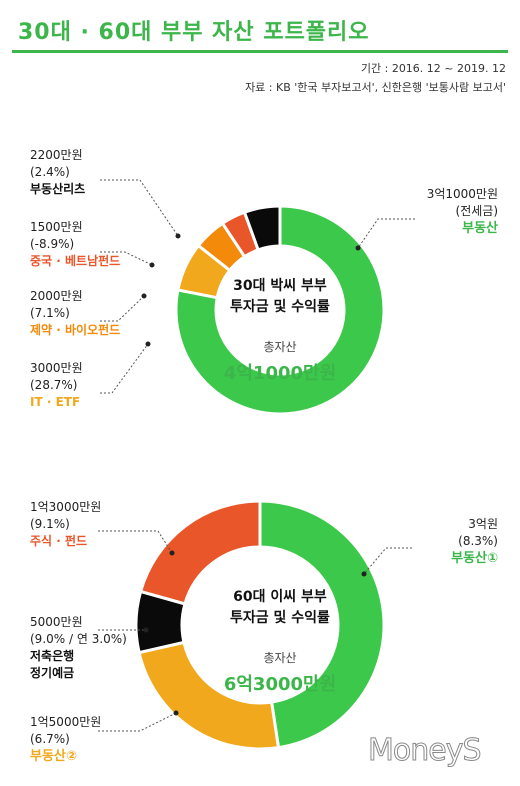  What do you see at coordinates (124, 368) in the screenshot?
I see `leader-it` at bounding box center [124, 368].